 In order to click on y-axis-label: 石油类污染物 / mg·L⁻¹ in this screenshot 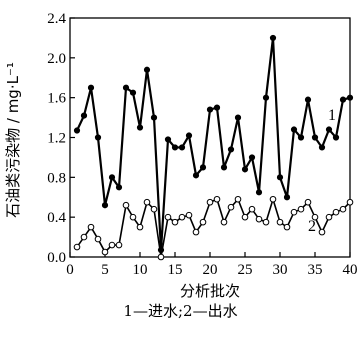, I will do `click(13, 140)`.